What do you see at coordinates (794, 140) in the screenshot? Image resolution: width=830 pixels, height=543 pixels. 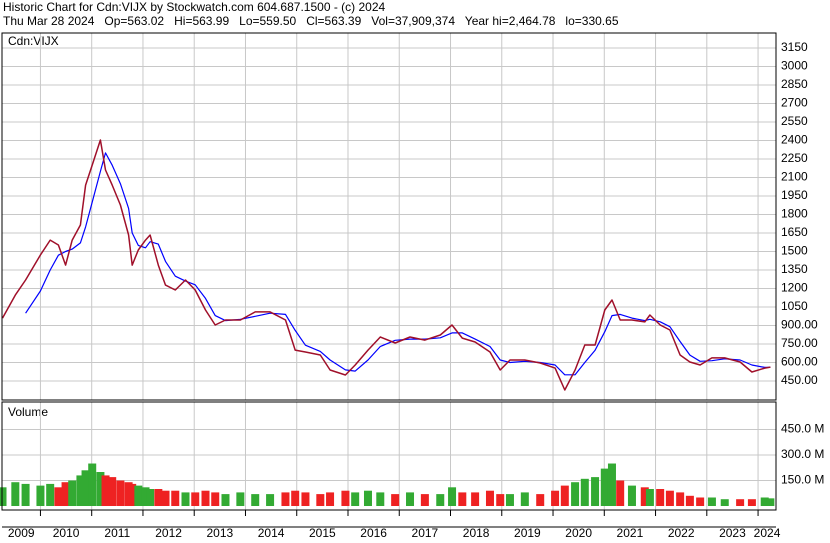 I see `y-tick-label: 2400` at bounding box center [794, 140].